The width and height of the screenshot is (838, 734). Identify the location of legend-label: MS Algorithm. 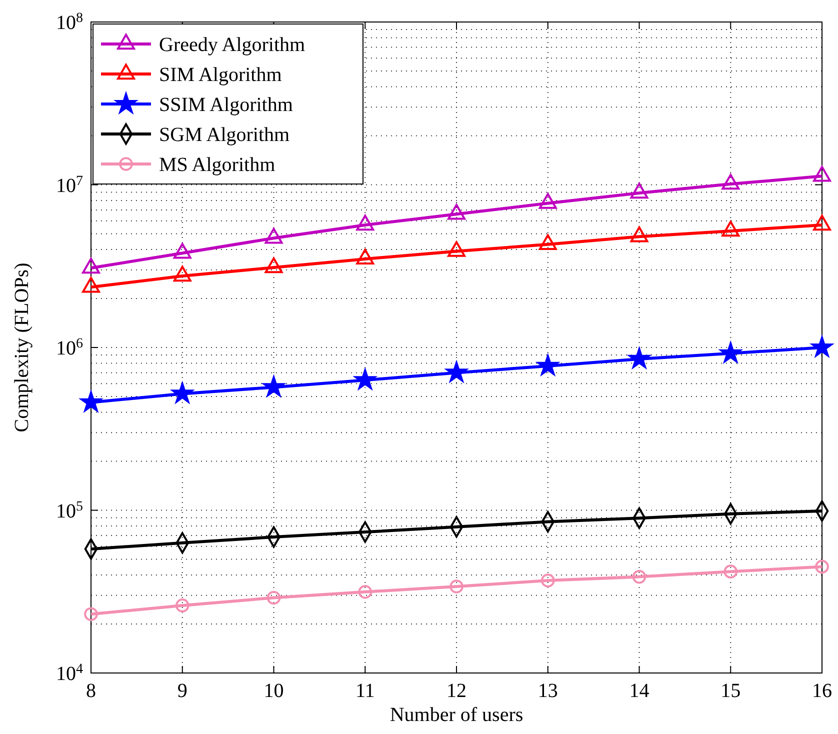
(217, 165).